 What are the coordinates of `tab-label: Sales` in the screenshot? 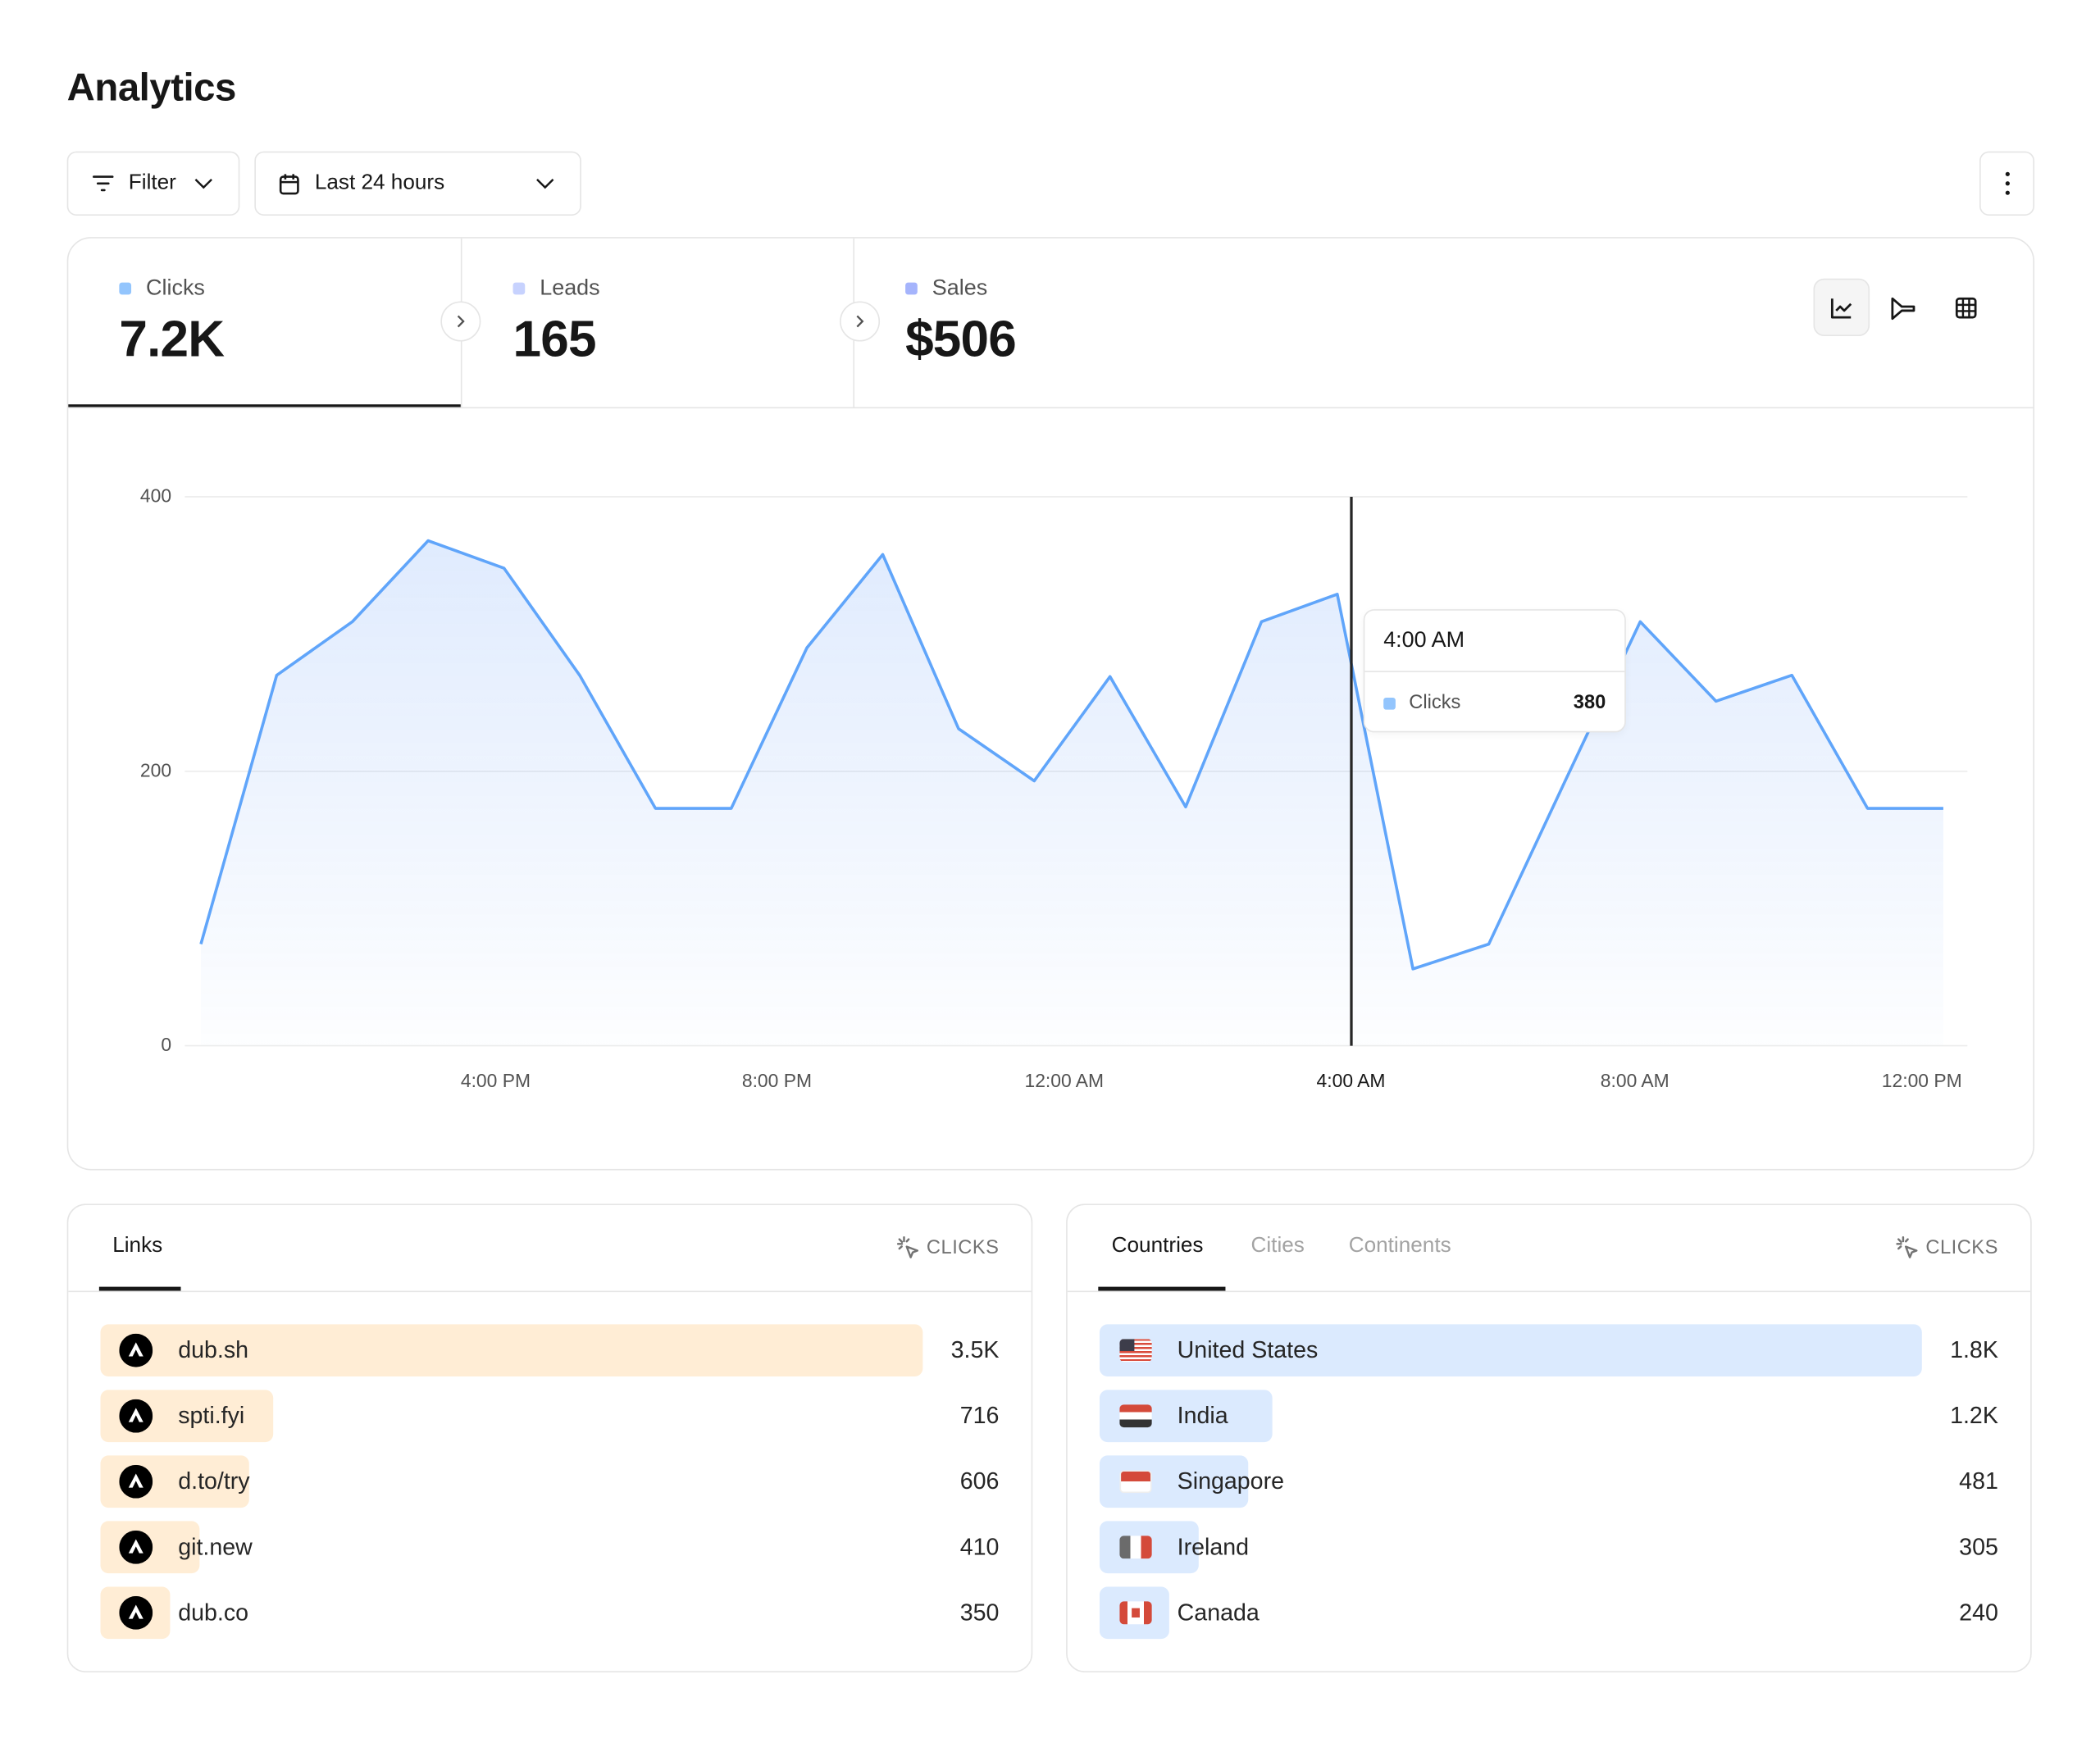 It's located at (960, 287).